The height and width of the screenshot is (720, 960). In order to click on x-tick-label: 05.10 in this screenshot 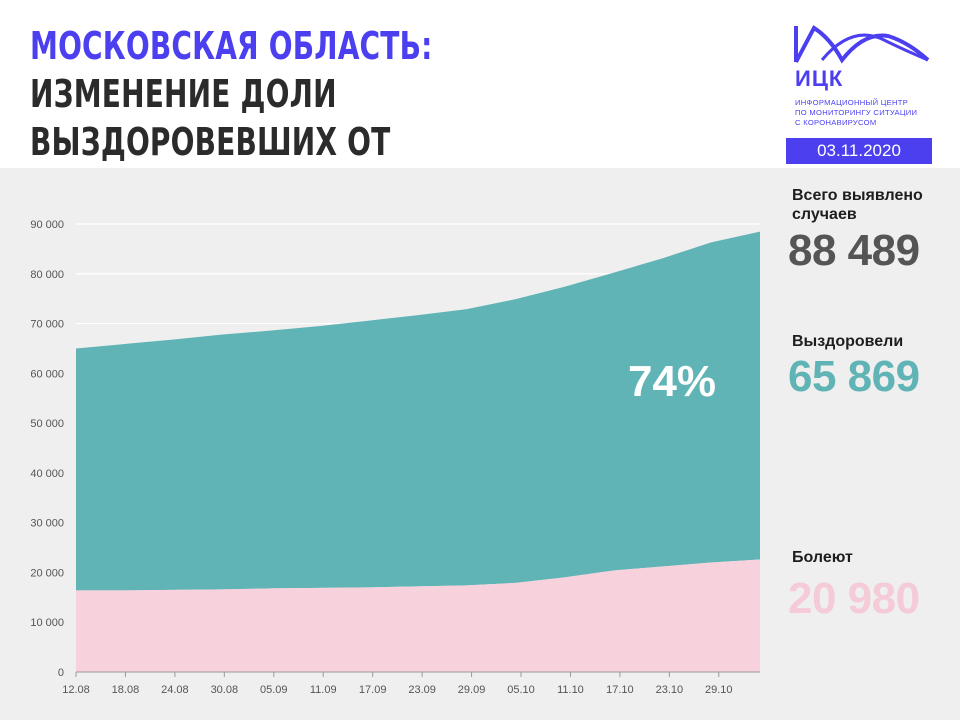, I will do `click(521, 690)`.